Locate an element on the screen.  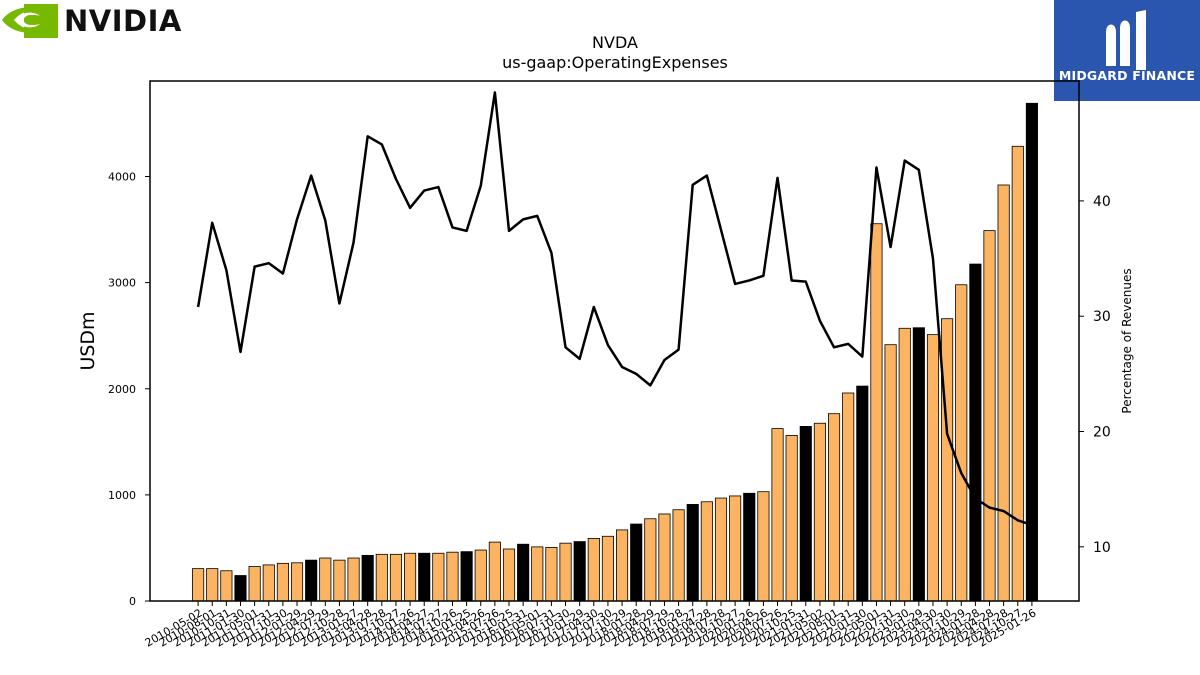
y2-axis-label: Percentage of Revenues is located at coordinates (1127, 340).